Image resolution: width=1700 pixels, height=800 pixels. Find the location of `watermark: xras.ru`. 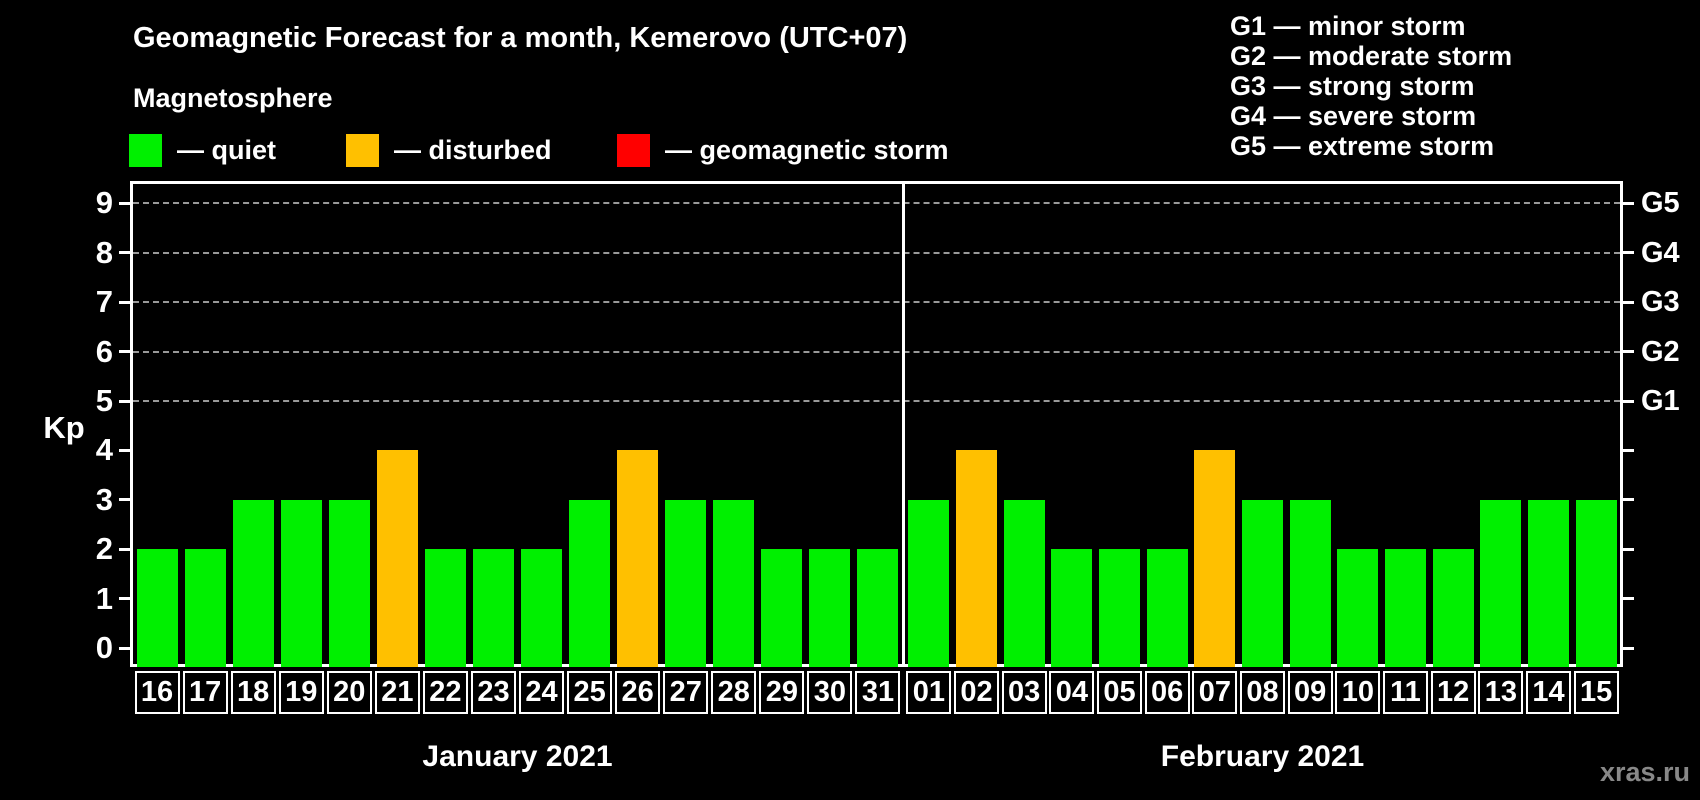

watermark: xras.ru is located at coordinates (1644, 772).